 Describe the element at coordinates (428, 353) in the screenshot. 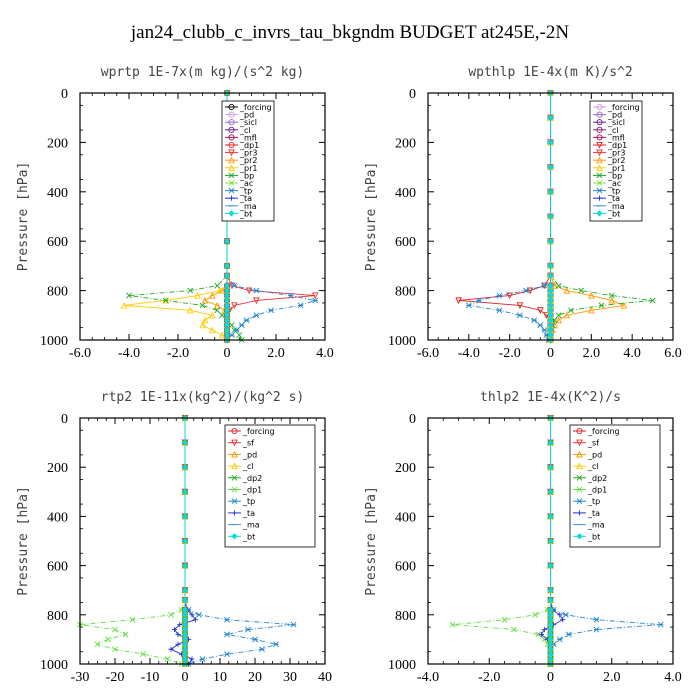

I see `x-tick-label: -6.0` at that location.